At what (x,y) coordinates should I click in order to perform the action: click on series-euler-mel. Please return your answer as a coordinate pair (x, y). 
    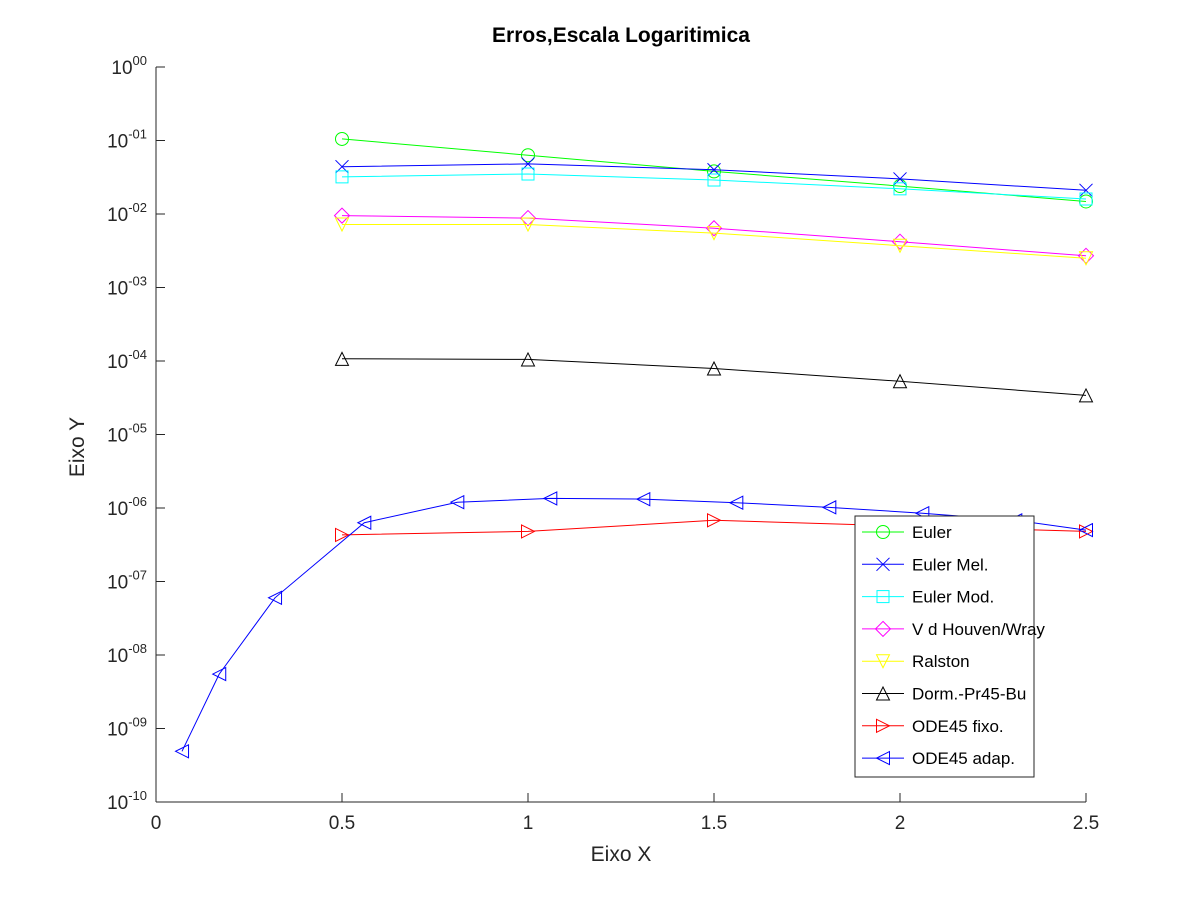
    Looking at the image, I should click on (714, 177).